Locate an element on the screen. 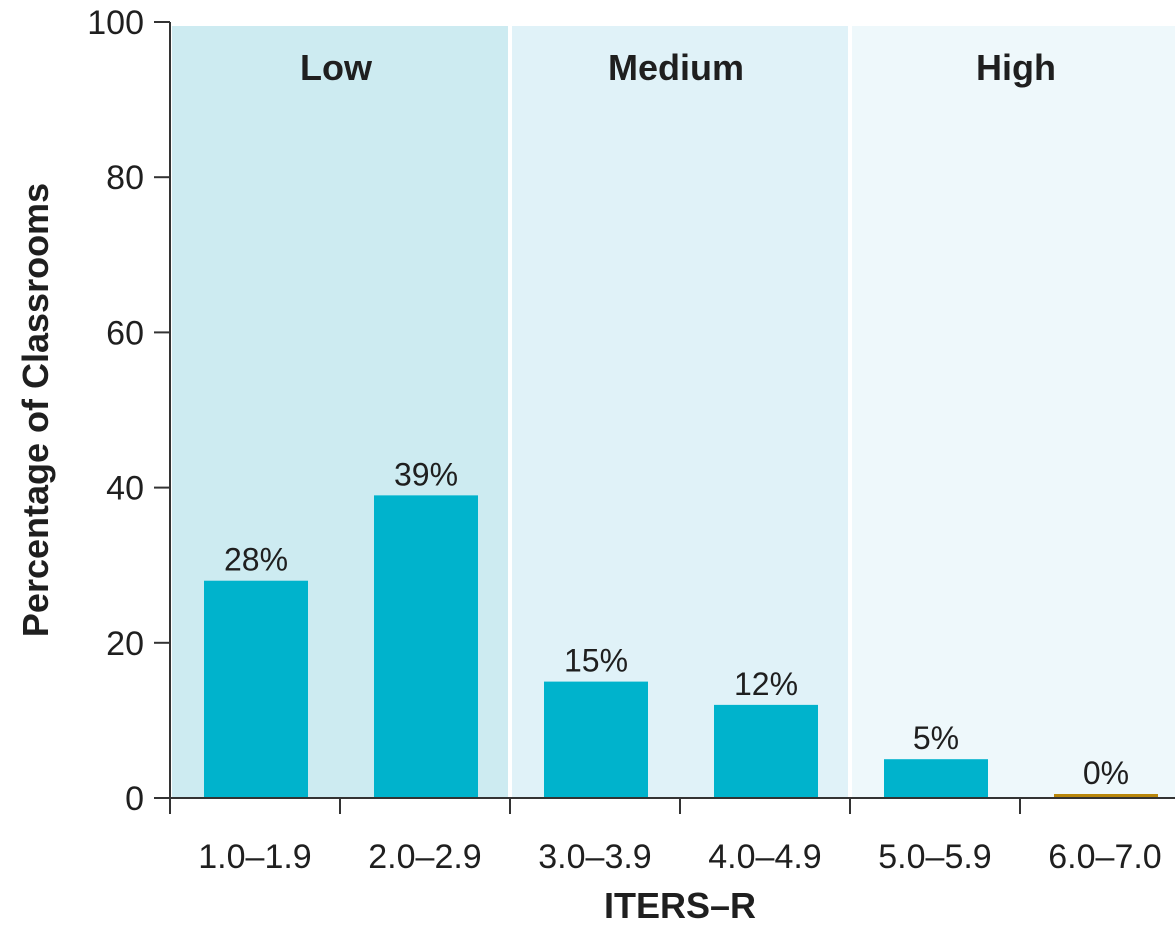 Image resolution: width=1175 pixels, height=939 pixels. data-label-5.0–5.9: 5% is located at coordinates (936, 738).